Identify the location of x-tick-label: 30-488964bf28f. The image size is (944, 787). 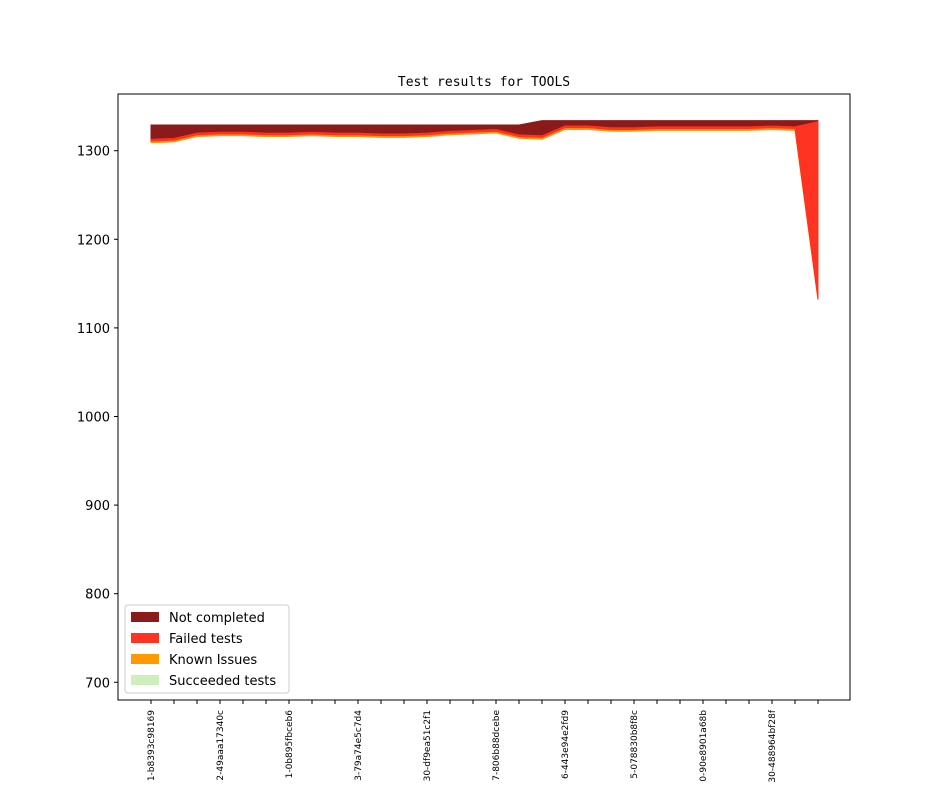
(773, 745).